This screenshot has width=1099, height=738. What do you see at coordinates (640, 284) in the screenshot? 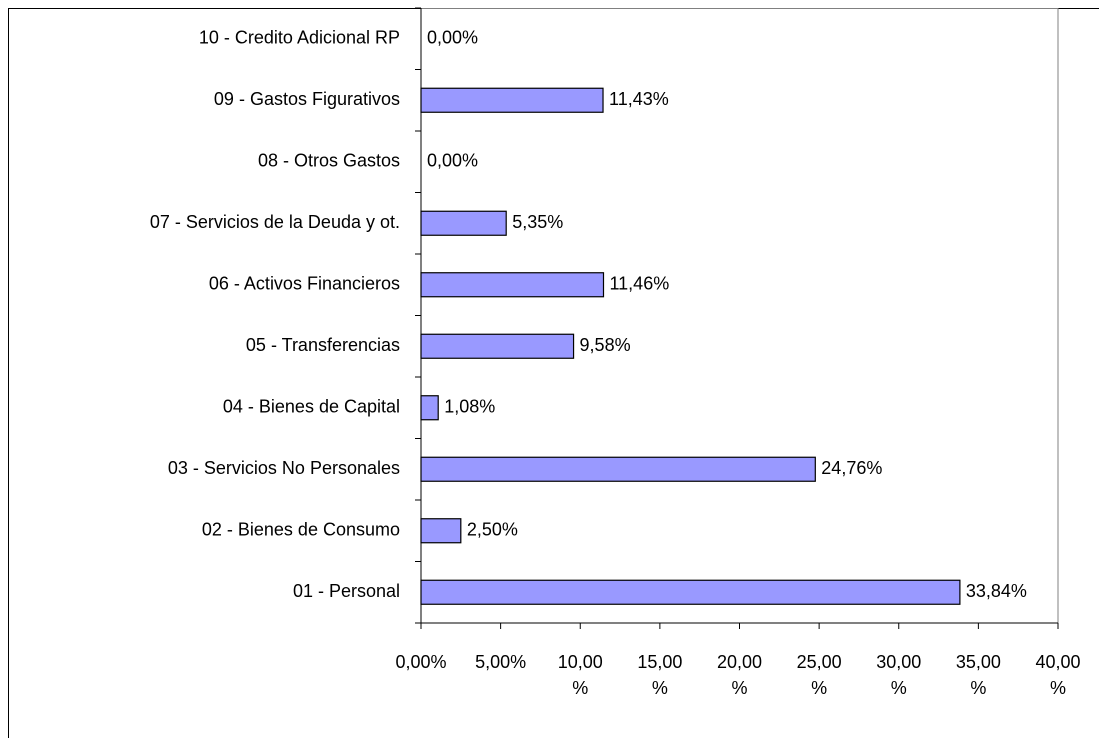
I see `value-label: 11,46%` at bounding box center [640, 284].